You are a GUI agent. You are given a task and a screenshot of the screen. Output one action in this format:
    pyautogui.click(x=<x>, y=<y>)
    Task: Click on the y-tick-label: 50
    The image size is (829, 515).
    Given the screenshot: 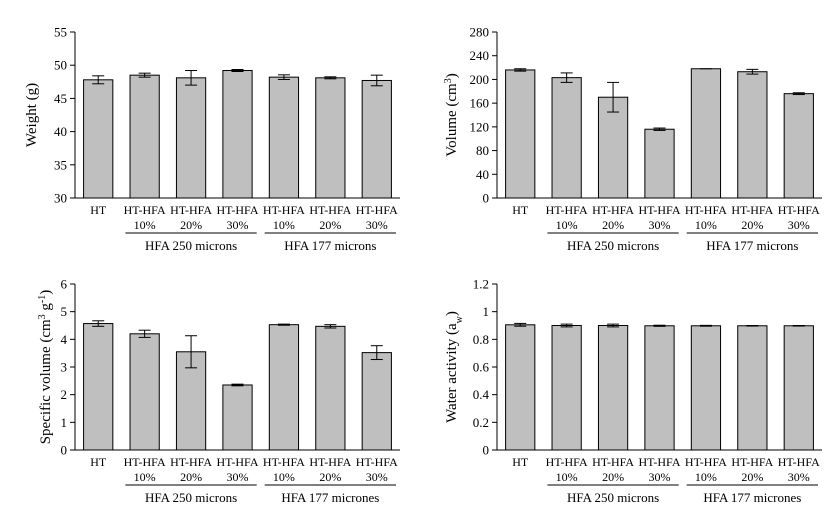 What is the action you would take?
    pyautogui.click(x=60, y=65)
    